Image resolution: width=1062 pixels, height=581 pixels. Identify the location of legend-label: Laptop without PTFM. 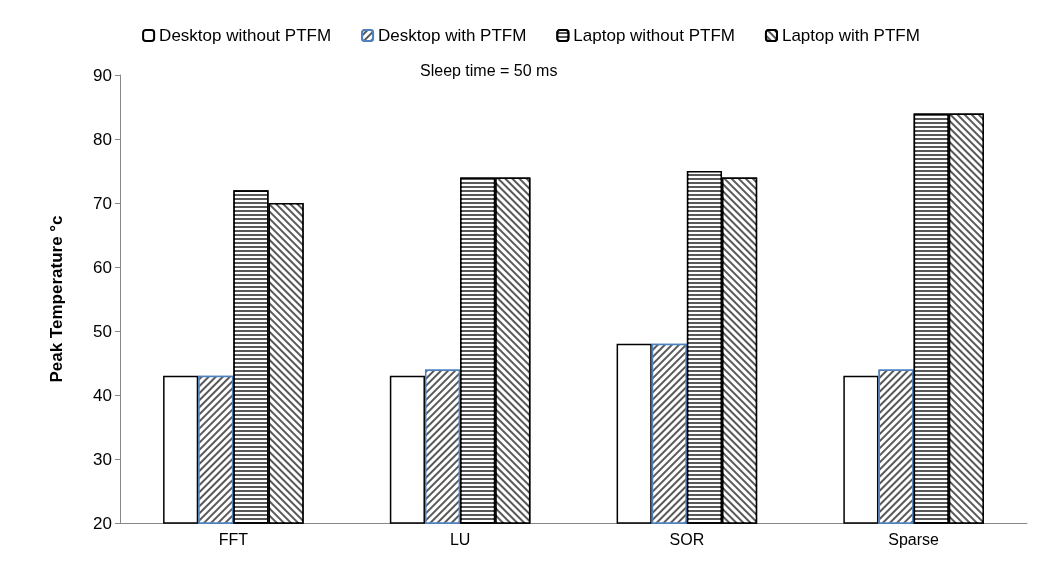
(654, 35).